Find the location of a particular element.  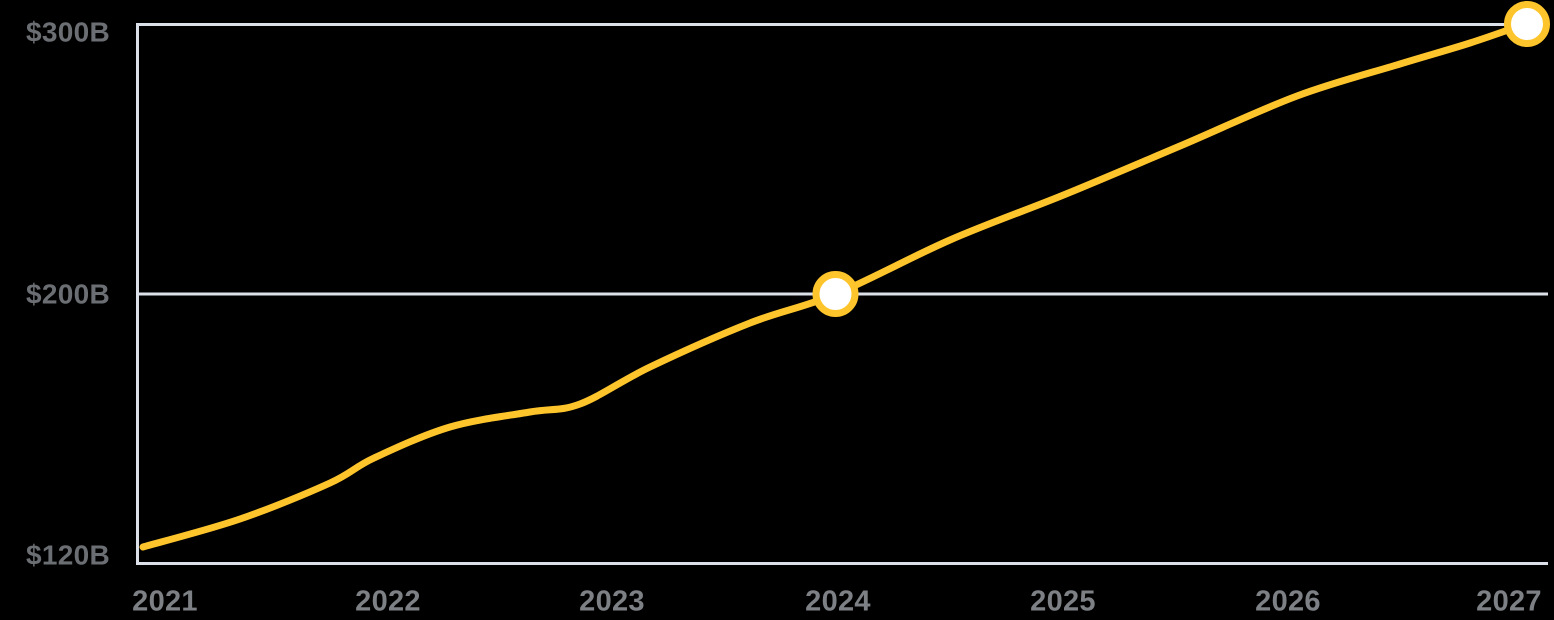

x-tick-label-2022: 2022 is located at coordinates (388, 601).